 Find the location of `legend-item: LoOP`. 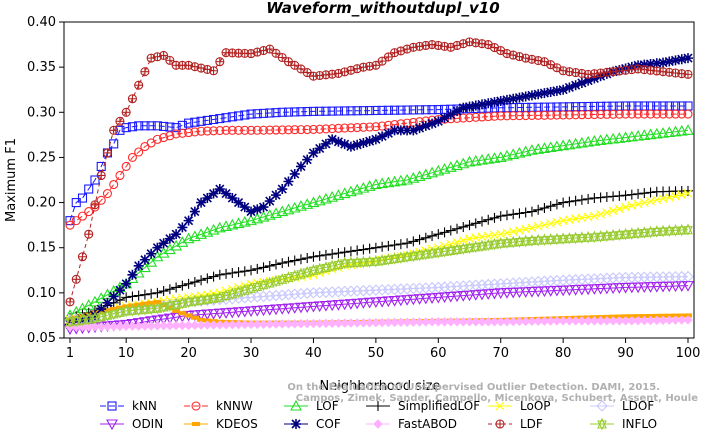

legend-item: LoOP is located at coordinates (519, 406).